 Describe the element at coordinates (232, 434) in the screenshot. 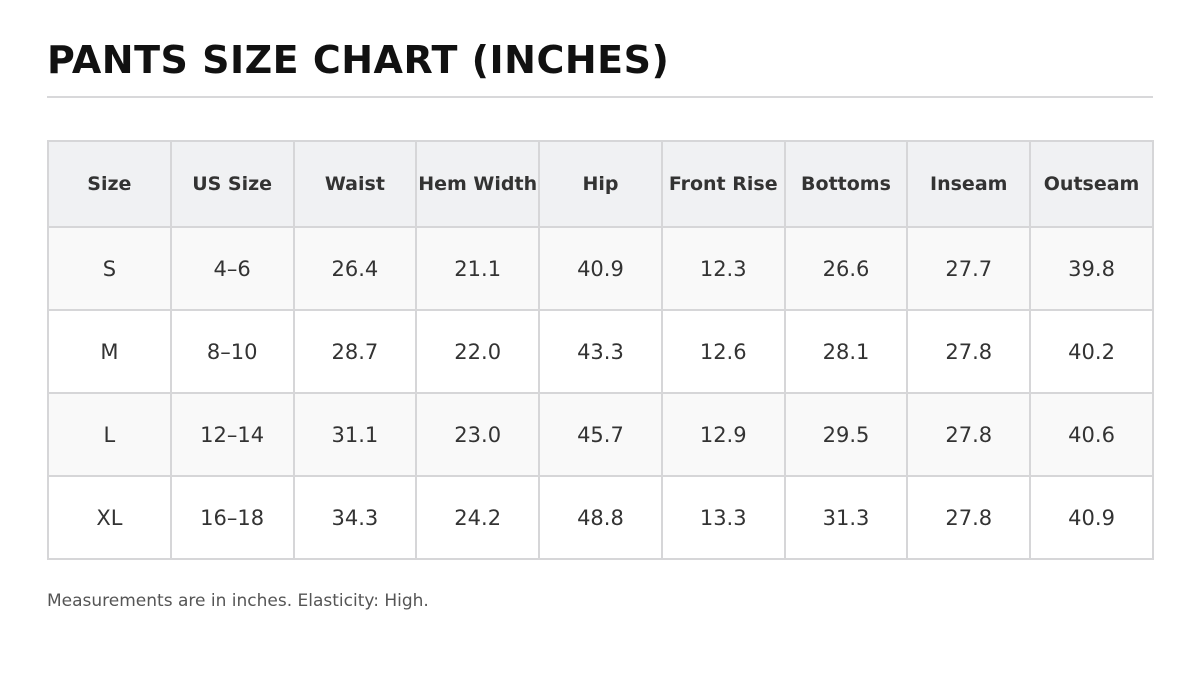

I see `table-cell: 12–14` at that location.